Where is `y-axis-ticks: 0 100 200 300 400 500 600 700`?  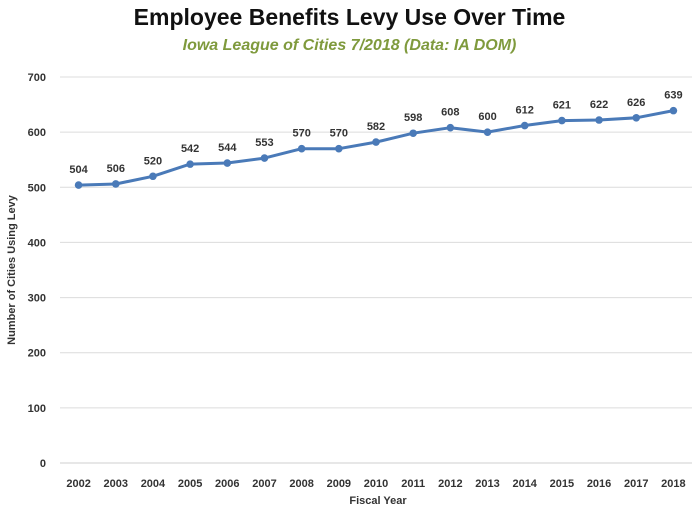
y-axis-ticks: 0 100 200 300 400 500 600 700 is located at coordinates (37, 271).